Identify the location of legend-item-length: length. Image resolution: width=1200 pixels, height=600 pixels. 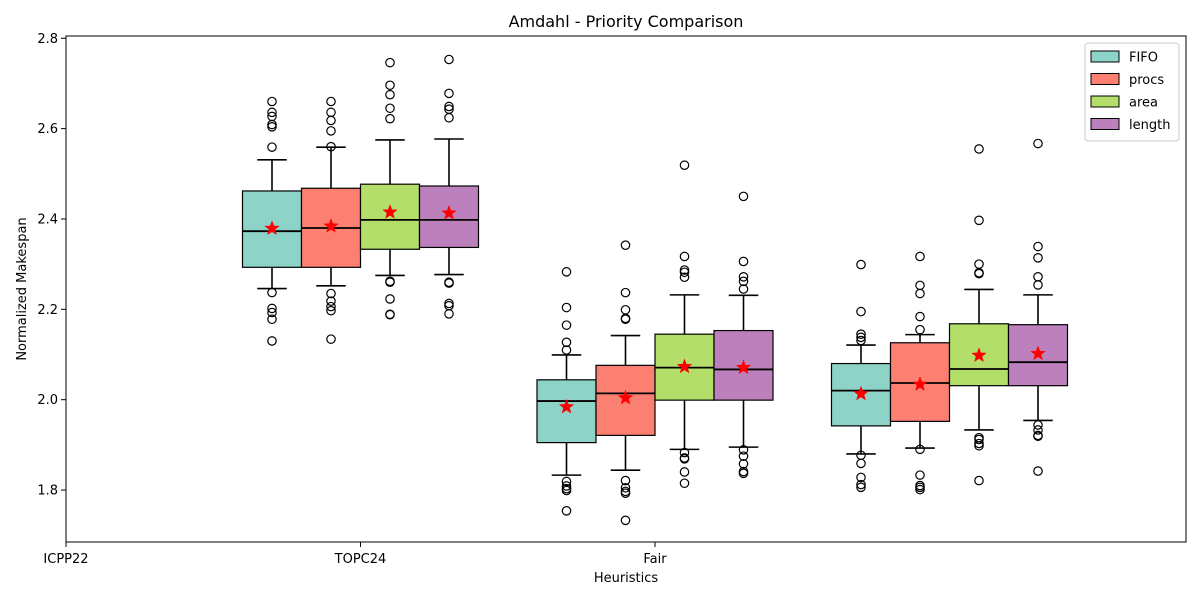
(1130, 125).